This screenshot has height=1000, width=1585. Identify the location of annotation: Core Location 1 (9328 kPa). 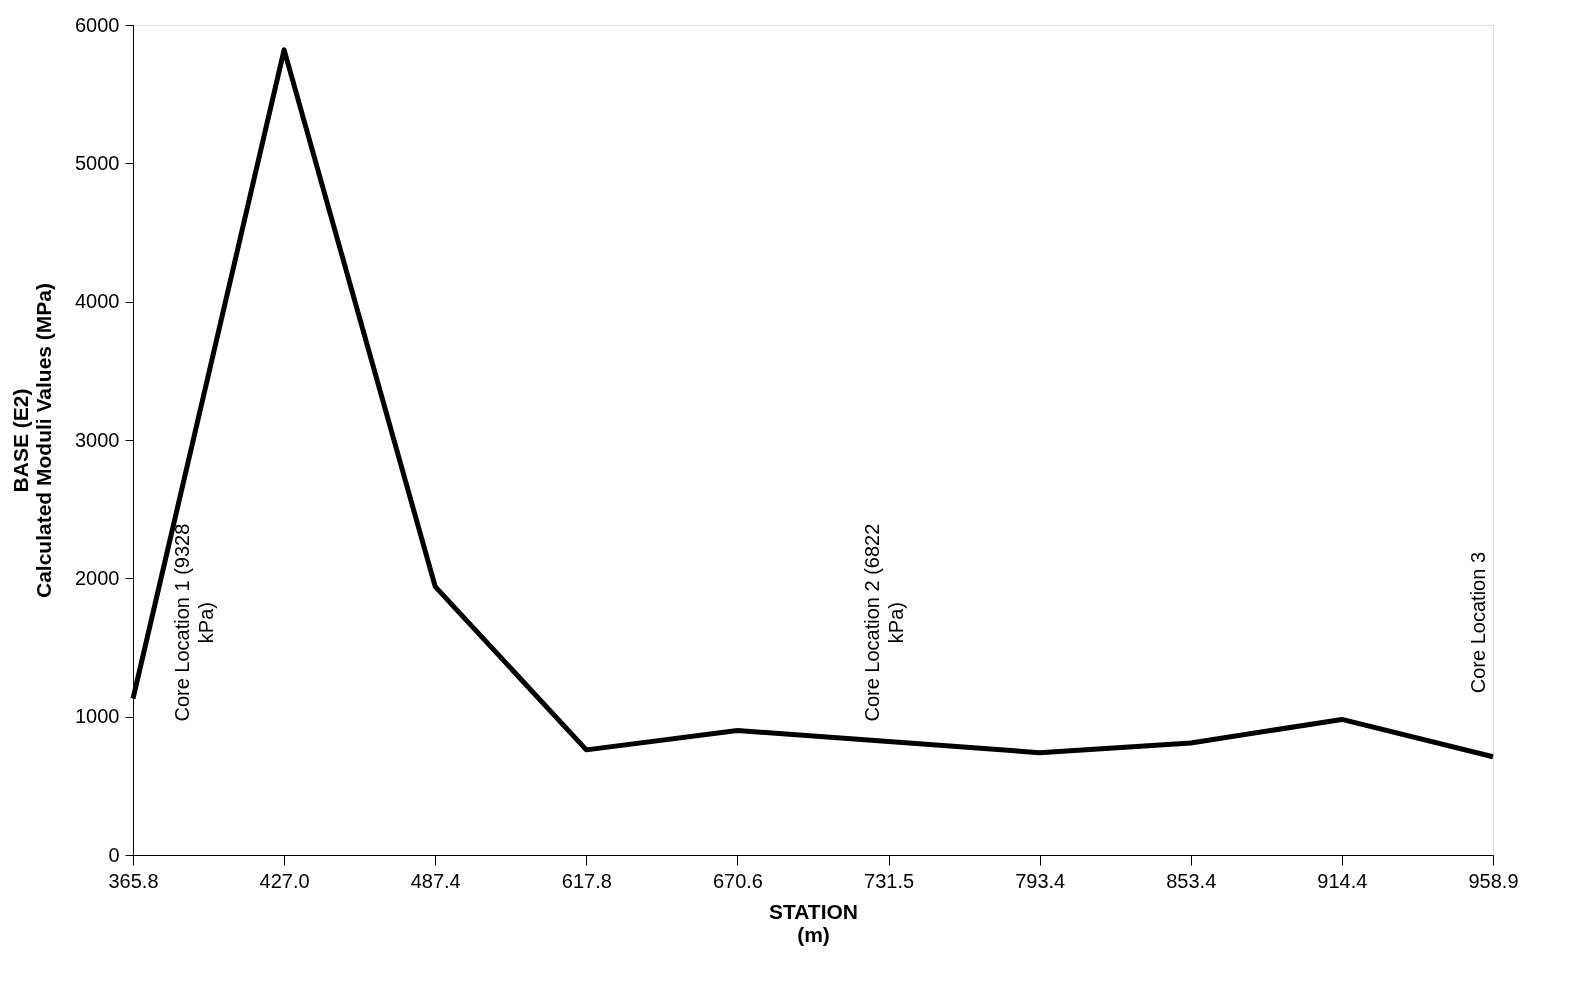
(194, 622).